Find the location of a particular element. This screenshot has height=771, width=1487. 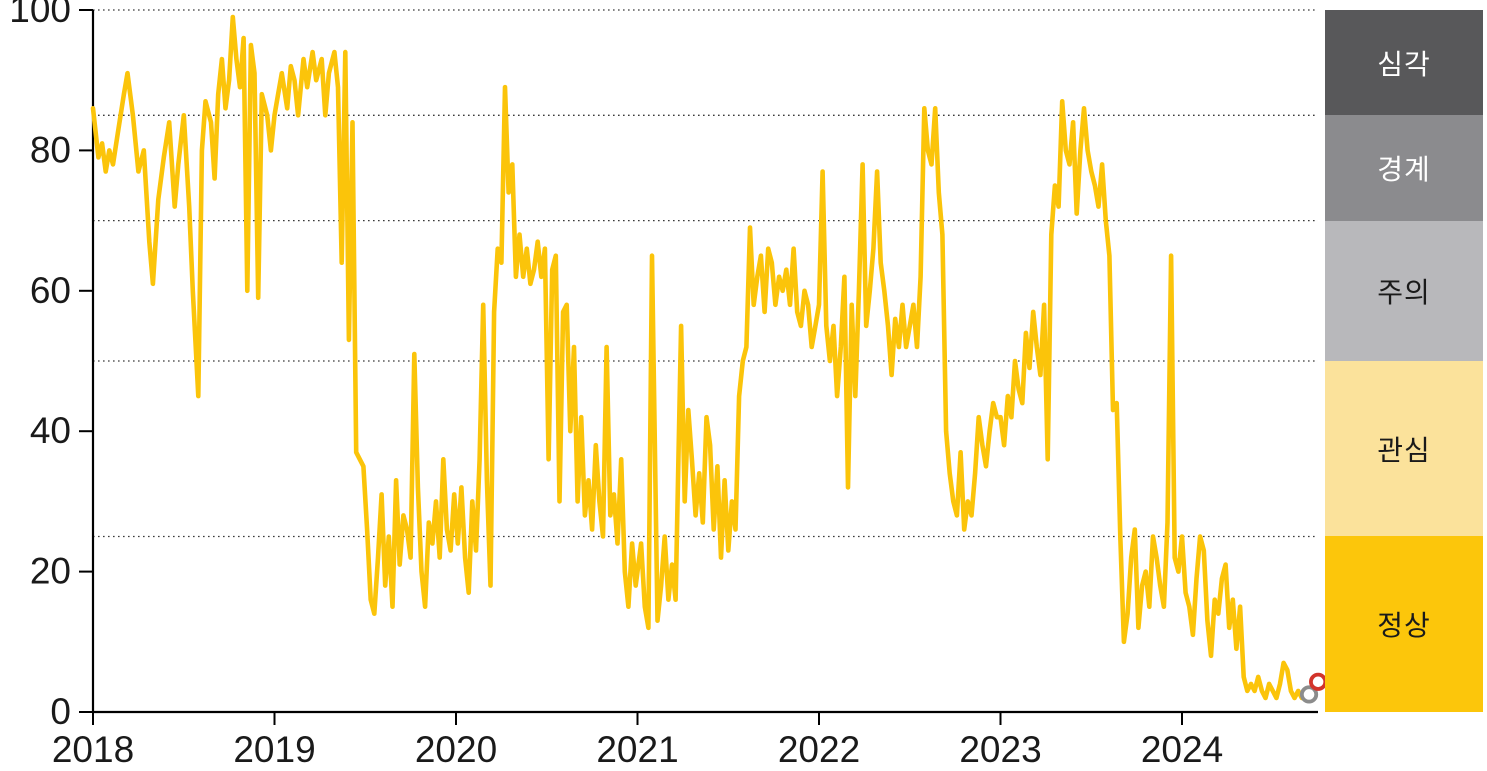

legend-zone-1: 심각 is located at coordinates (1404, 63).